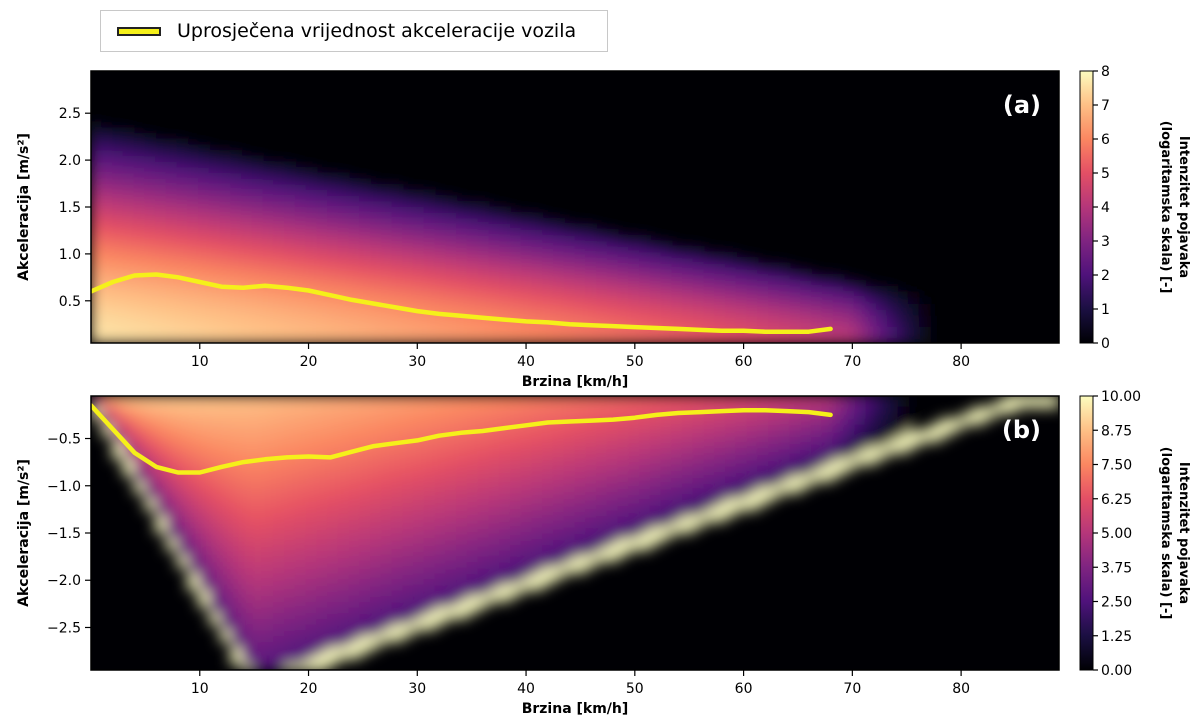 The image size is (1198, 718). What do you see at coordinates (1105, 276) in the screenshot?
I see `colorbar-tick-label: 2` at bounding box center [1105, 276].